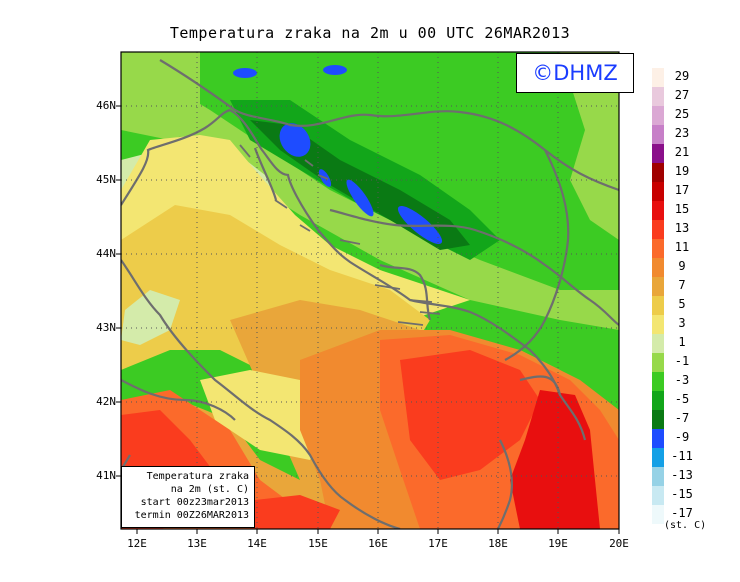 Image resolution: width=740 pixels, height=582 pixels. Describe the element at coordinates (318, 543) in the screenshot. I see `lon-label-15e: 15E` at that location.